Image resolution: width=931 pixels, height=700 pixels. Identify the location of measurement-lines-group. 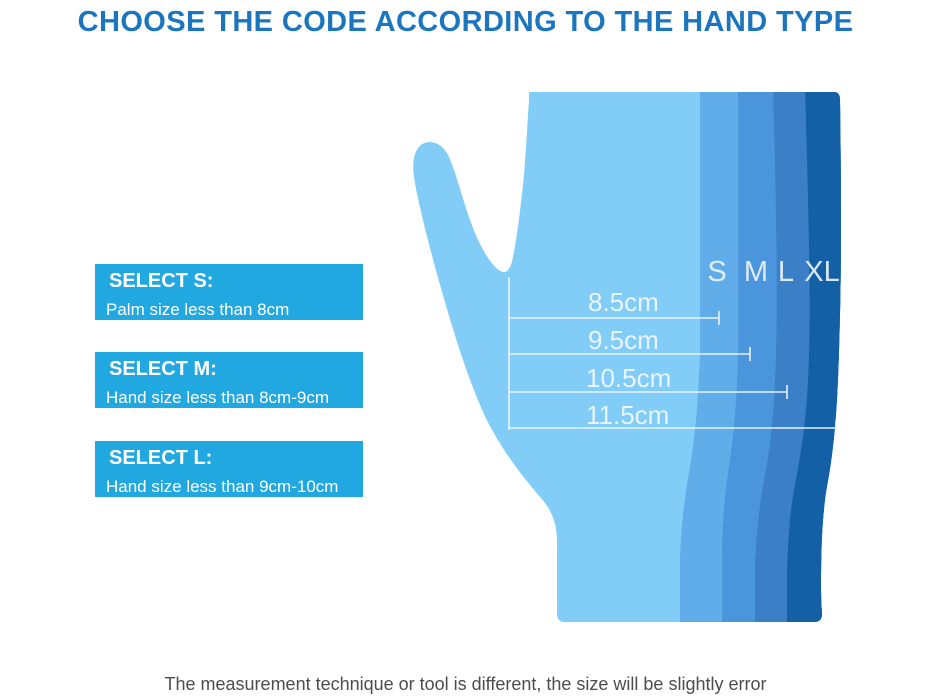
(672, 356).